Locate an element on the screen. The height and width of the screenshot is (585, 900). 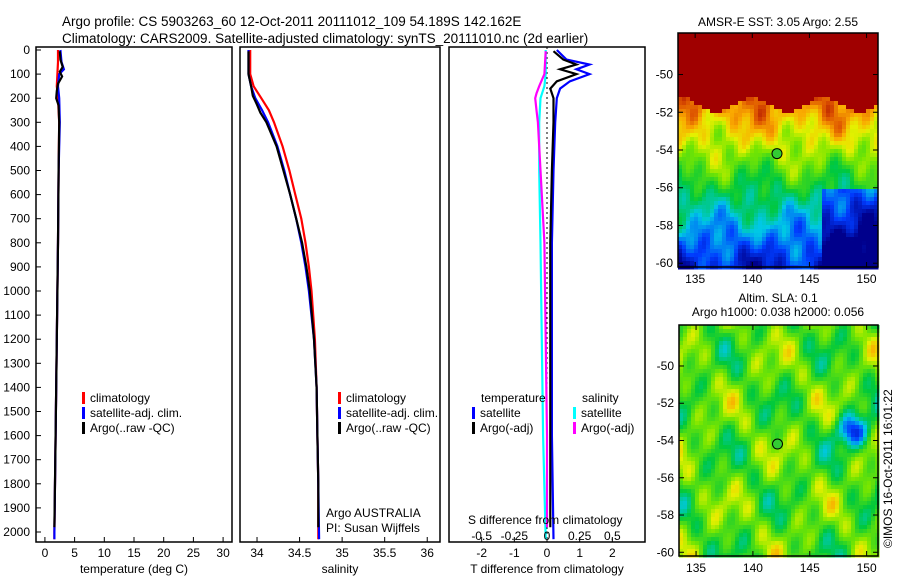
y-tick-label: 1200 is located at coordinates (16, 339).